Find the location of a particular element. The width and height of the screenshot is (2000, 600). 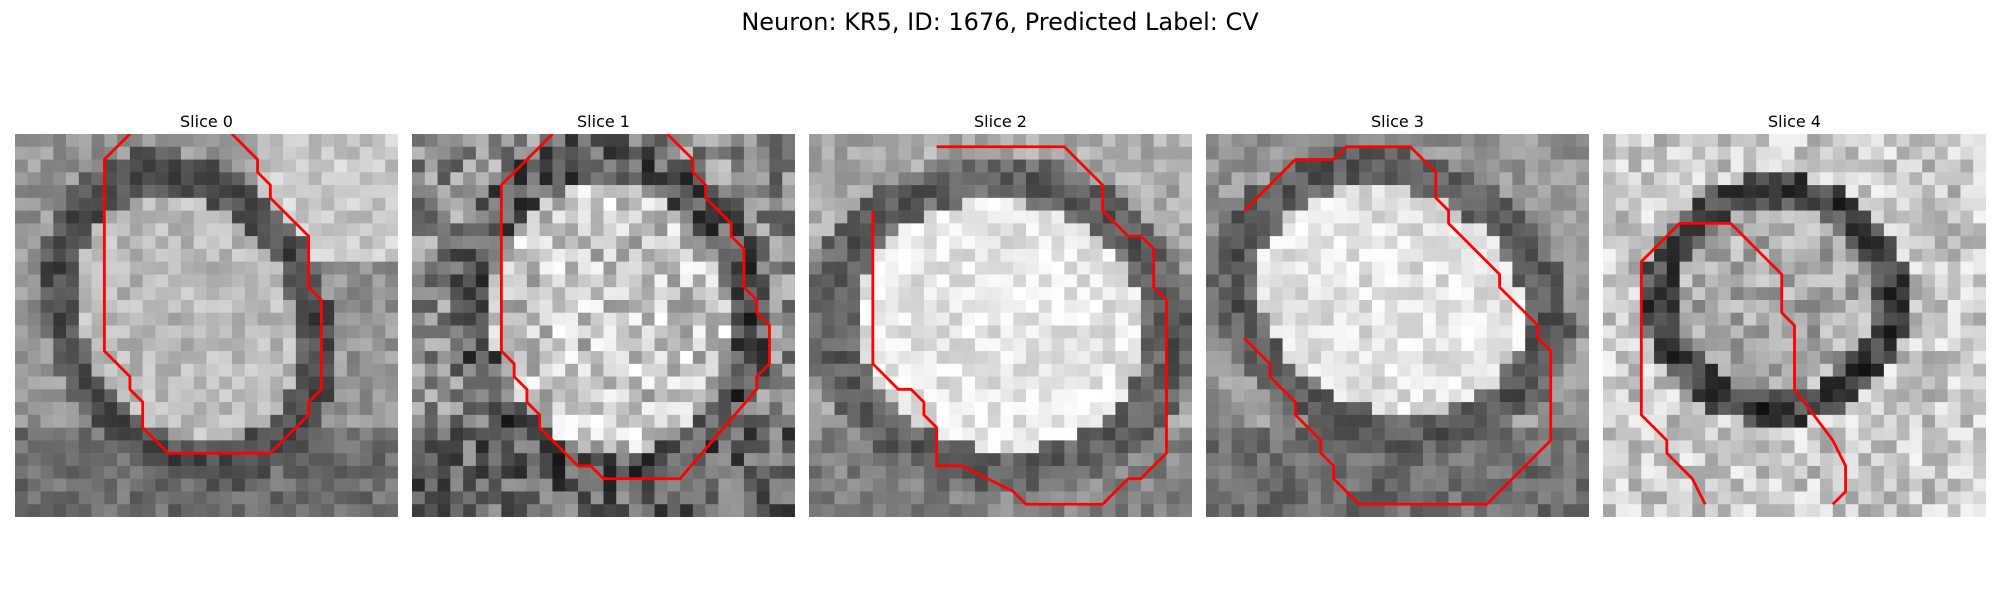

slice-panel-1: Slice 1 is located at coordinates (603, 313).